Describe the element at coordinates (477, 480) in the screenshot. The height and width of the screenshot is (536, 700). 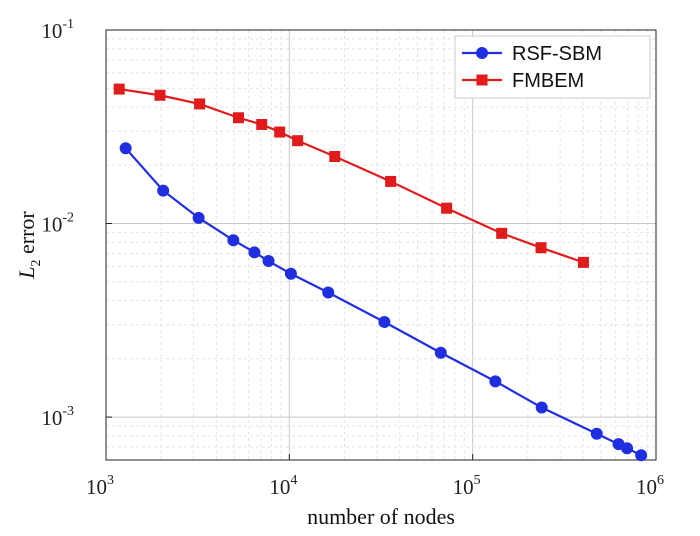
I see `x-tick-exp: 5` at that location.